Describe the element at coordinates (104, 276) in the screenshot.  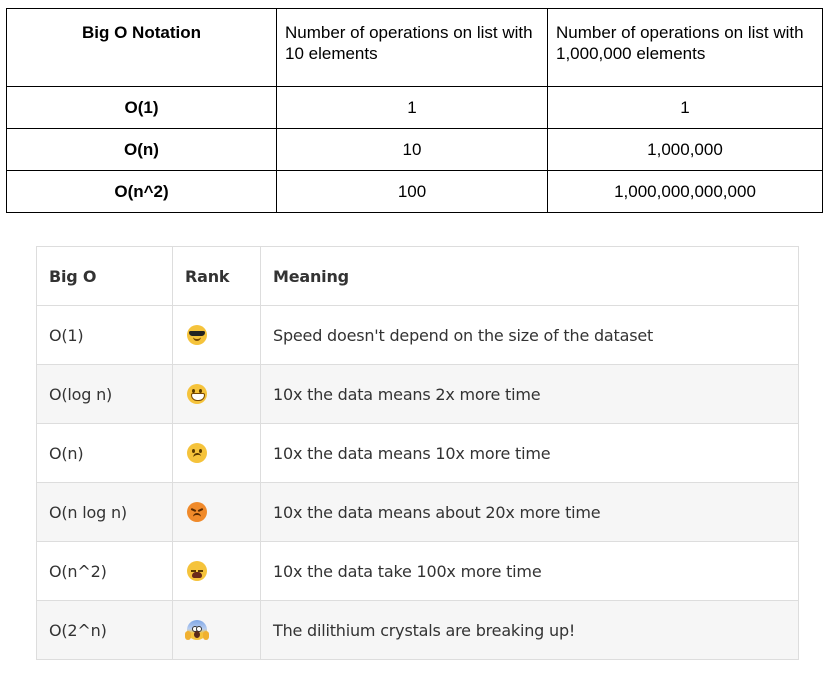
I see `header-big-o: Big O` at that location.